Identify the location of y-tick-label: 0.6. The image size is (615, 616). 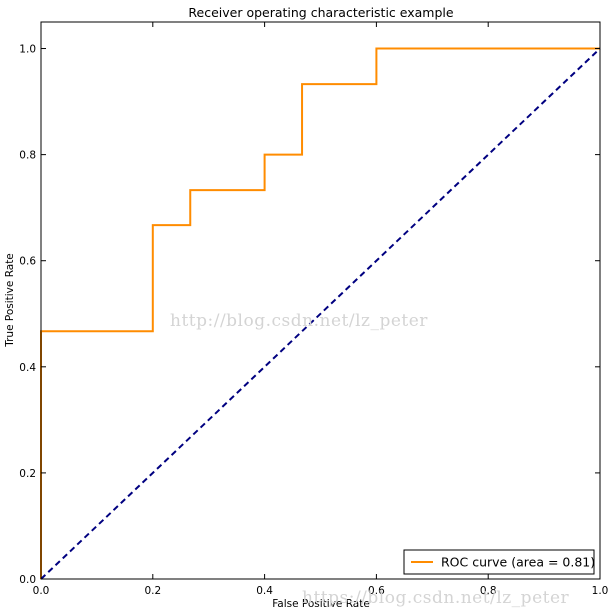
(27, 262).